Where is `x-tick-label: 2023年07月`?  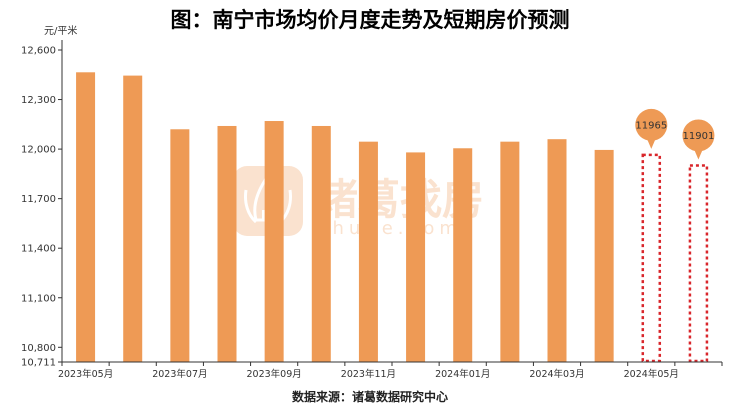
x-tick-label: 2023年07月 is located at coordinates (179, 374).